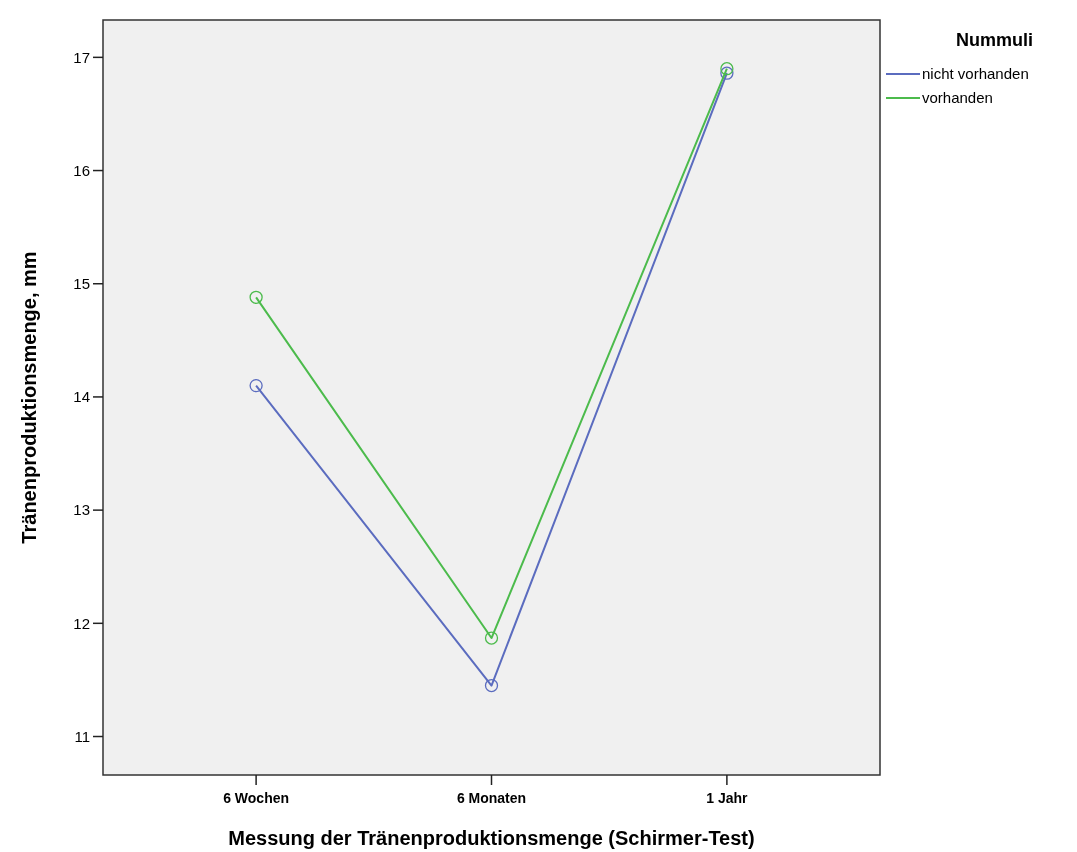 The height and width of the screenshot is (852, 1077). Describe the element at coordinates (81, 57) in the screenshot. I see `y-tick-label: 17` at that location.